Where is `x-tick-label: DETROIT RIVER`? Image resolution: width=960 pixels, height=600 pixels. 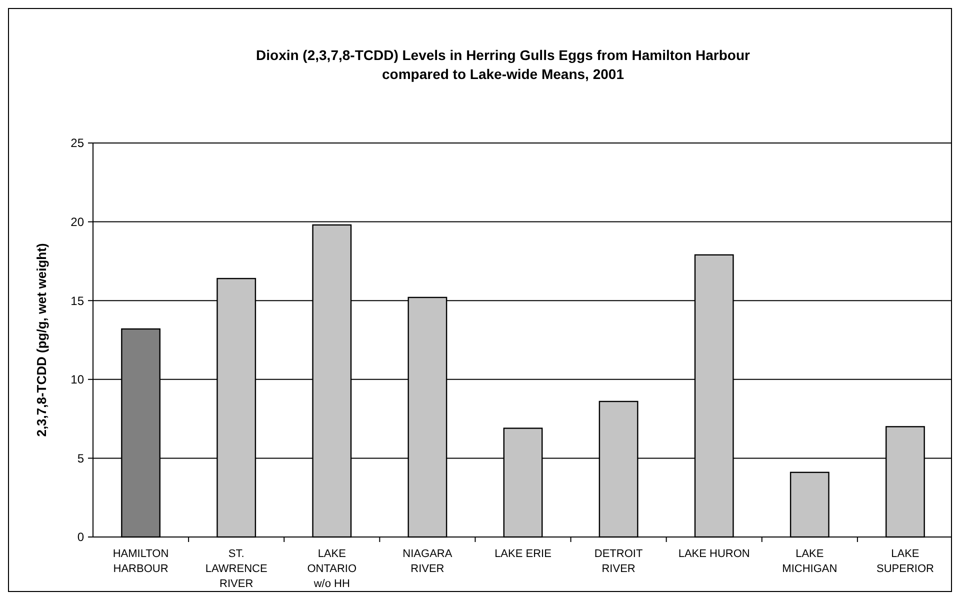 x-tick-label: DETROIT RIVER is located at coordinates (618, 561).